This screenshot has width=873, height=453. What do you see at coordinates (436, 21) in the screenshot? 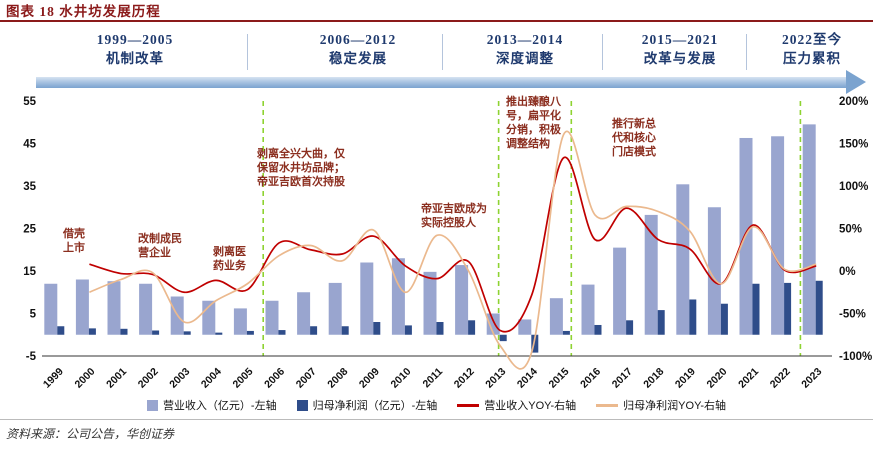
I see `title-rule` at bounding box center [436, 21].